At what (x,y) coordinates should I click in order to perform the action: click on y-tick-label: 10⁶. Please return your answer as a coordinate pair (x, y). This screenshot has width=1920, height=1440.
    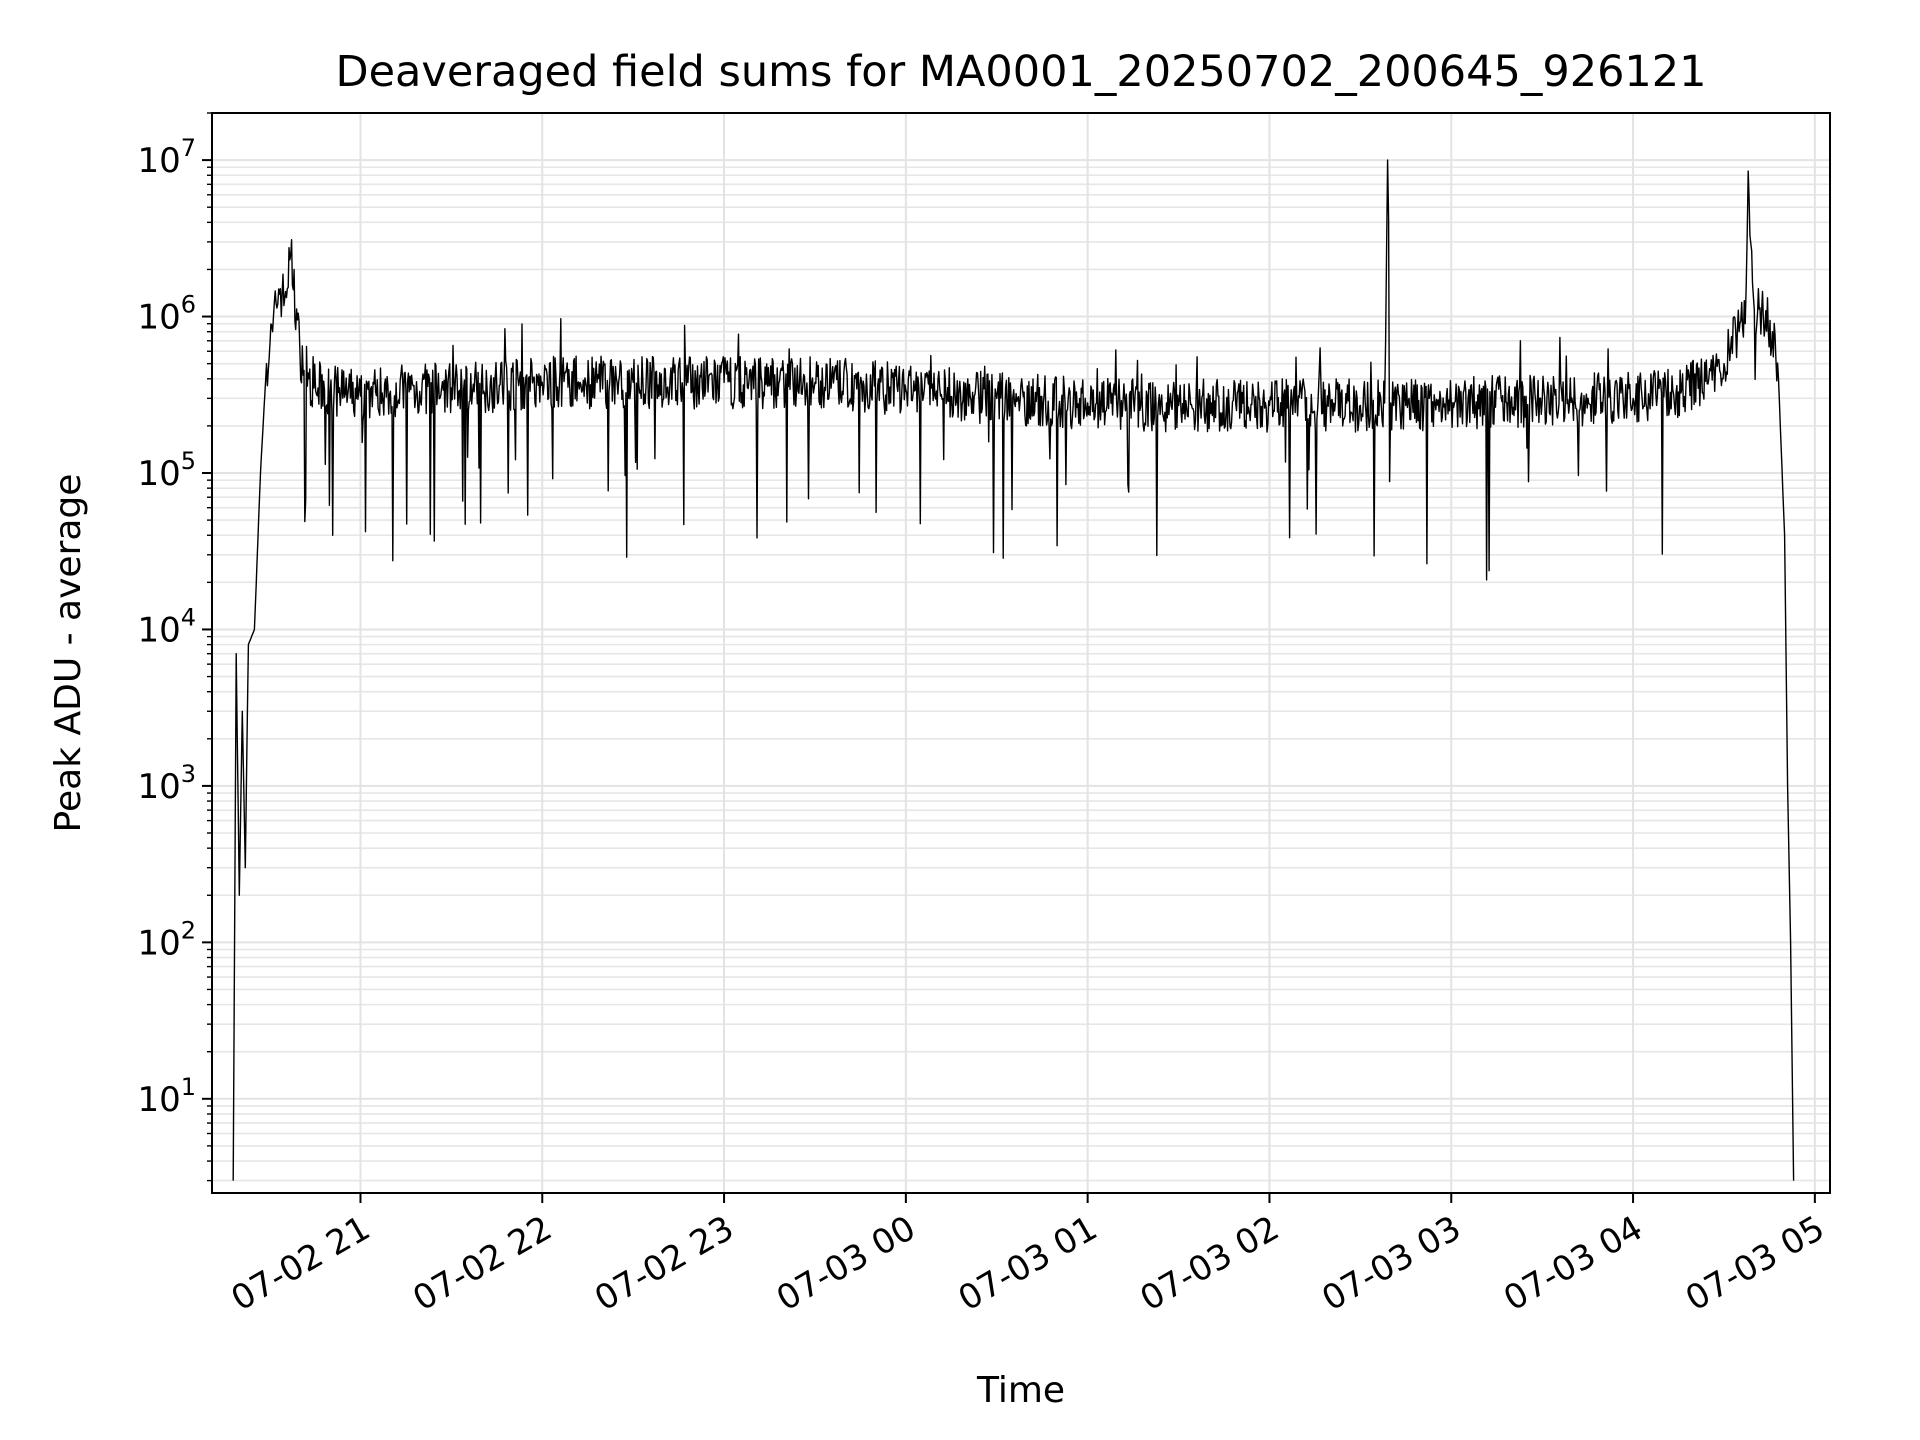
    Looking at the image, I should click on (166, 314).